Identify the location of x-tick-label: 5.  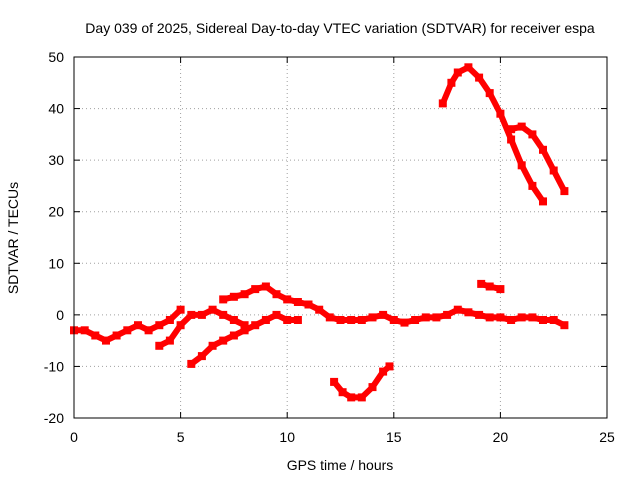
(181, 437).